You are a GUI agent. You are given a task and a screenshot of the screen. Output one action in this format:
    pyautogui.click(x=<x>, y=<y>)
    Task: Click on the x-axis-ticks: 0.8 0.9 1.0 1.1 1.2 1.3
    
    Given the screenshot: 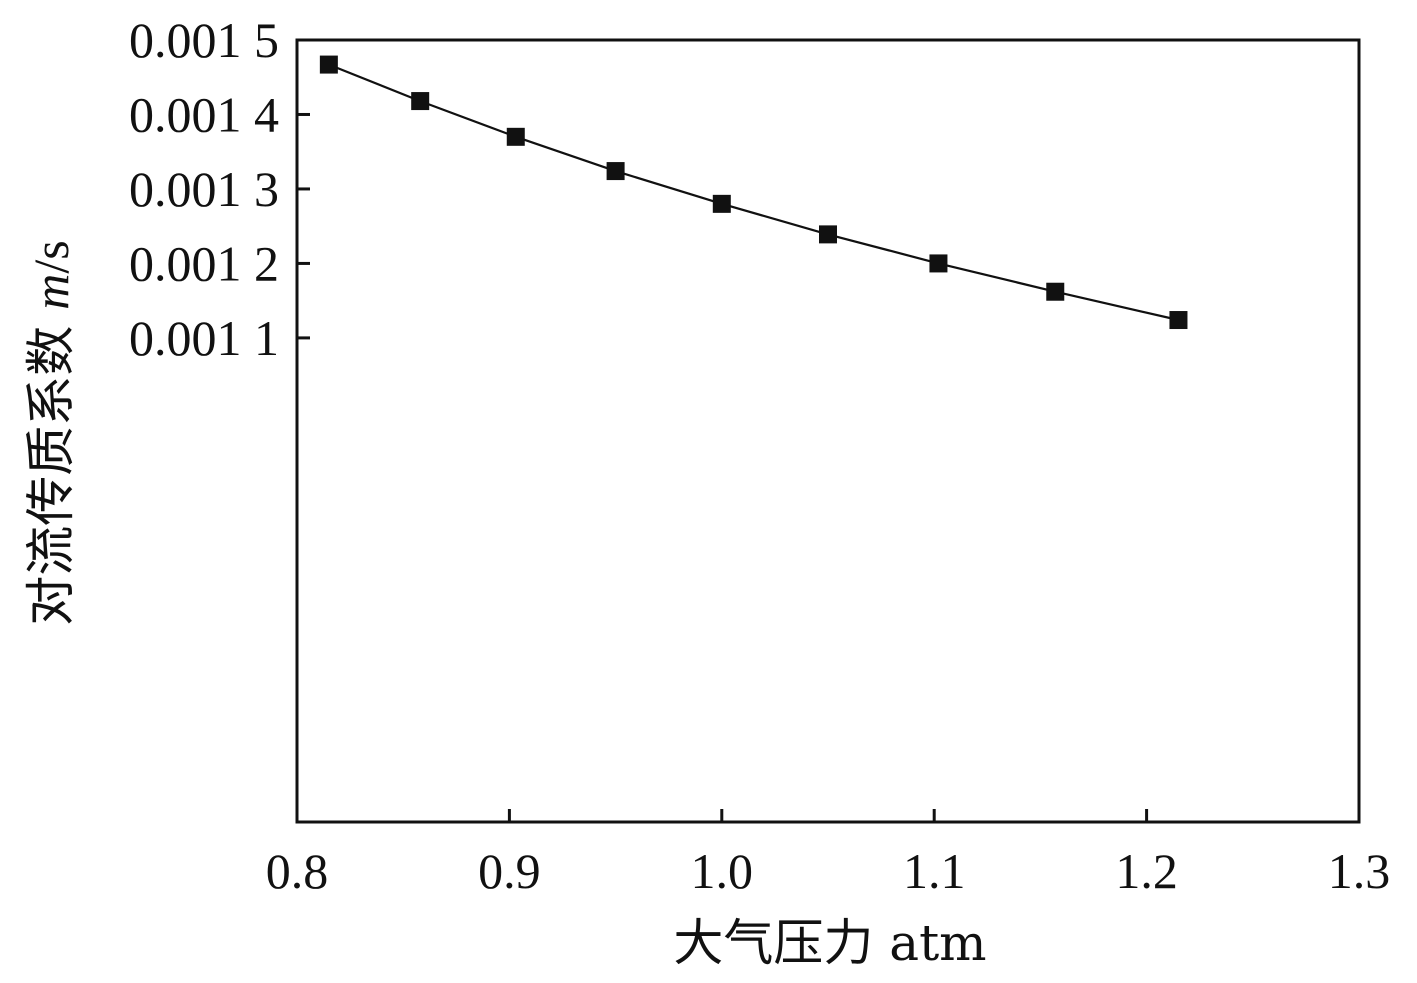 What is the action you would take?
    pyautogui.click(x=828, y=854)
    